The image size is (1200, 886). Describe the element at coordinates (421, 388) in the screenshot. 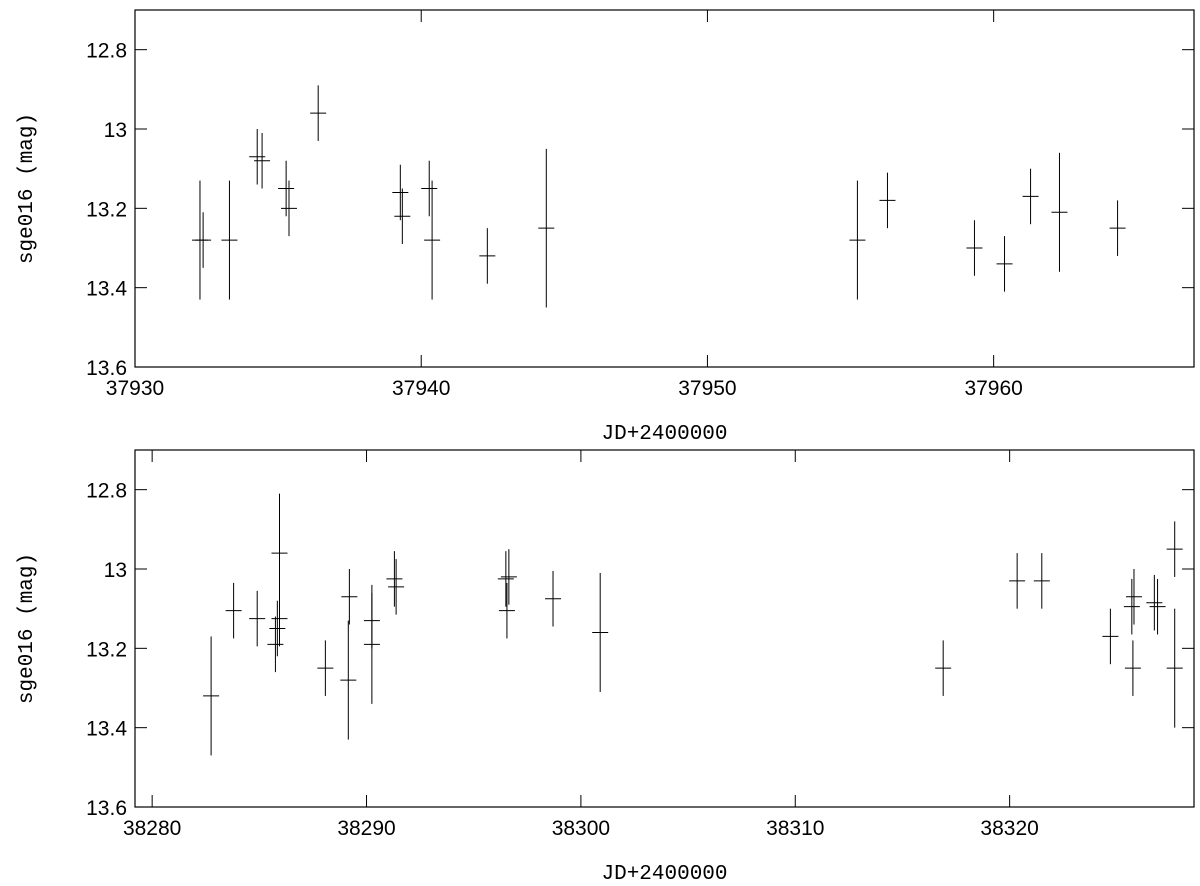

I see `x-tick-label: 37940` at that location.